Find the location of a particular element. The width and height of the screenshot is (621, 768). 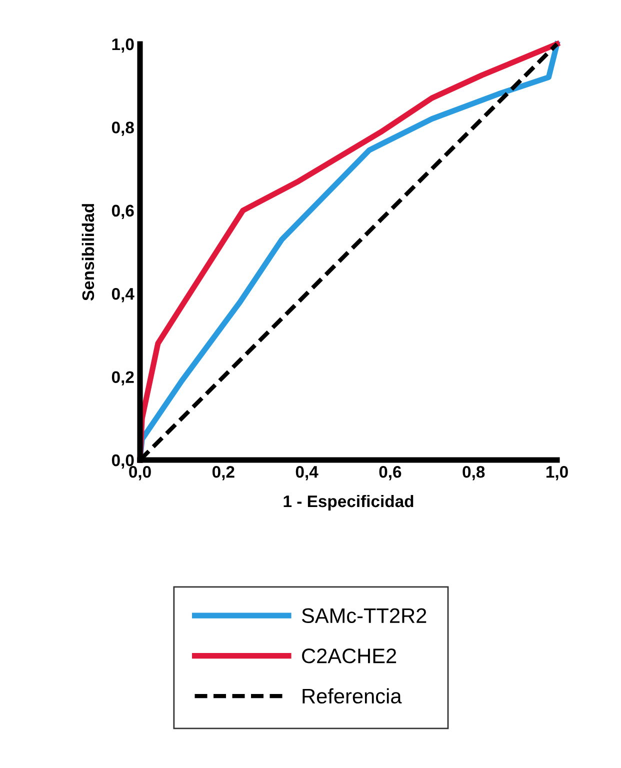

x-tick-label: 0,4 is located at coordinates (307, 473).